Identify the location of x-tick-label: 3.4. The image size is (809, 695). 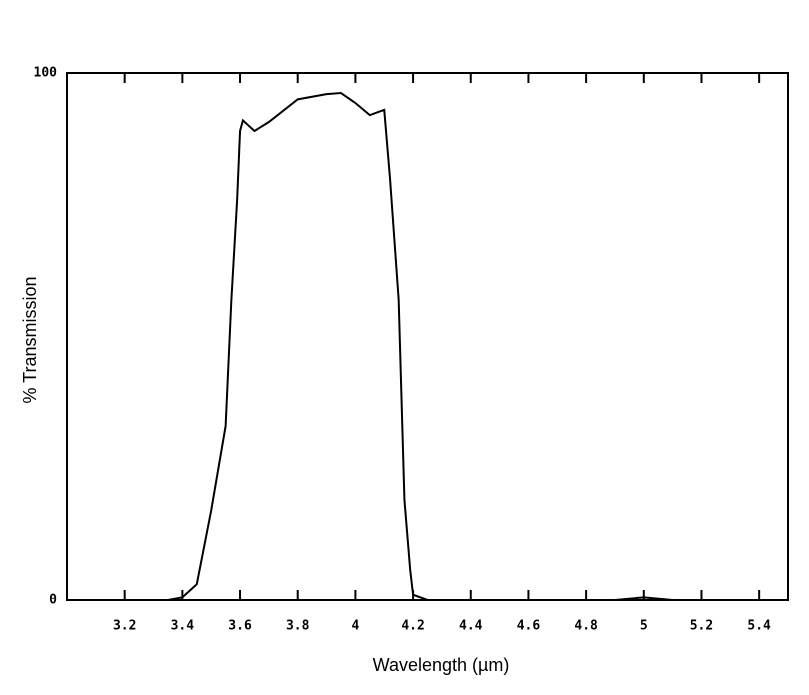
(183, 626).